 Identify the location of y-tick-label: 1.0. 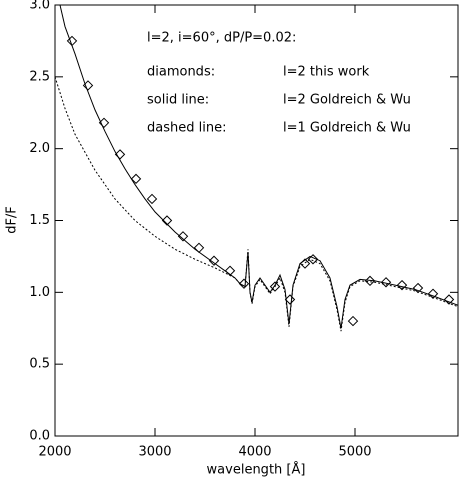
(39, 292).